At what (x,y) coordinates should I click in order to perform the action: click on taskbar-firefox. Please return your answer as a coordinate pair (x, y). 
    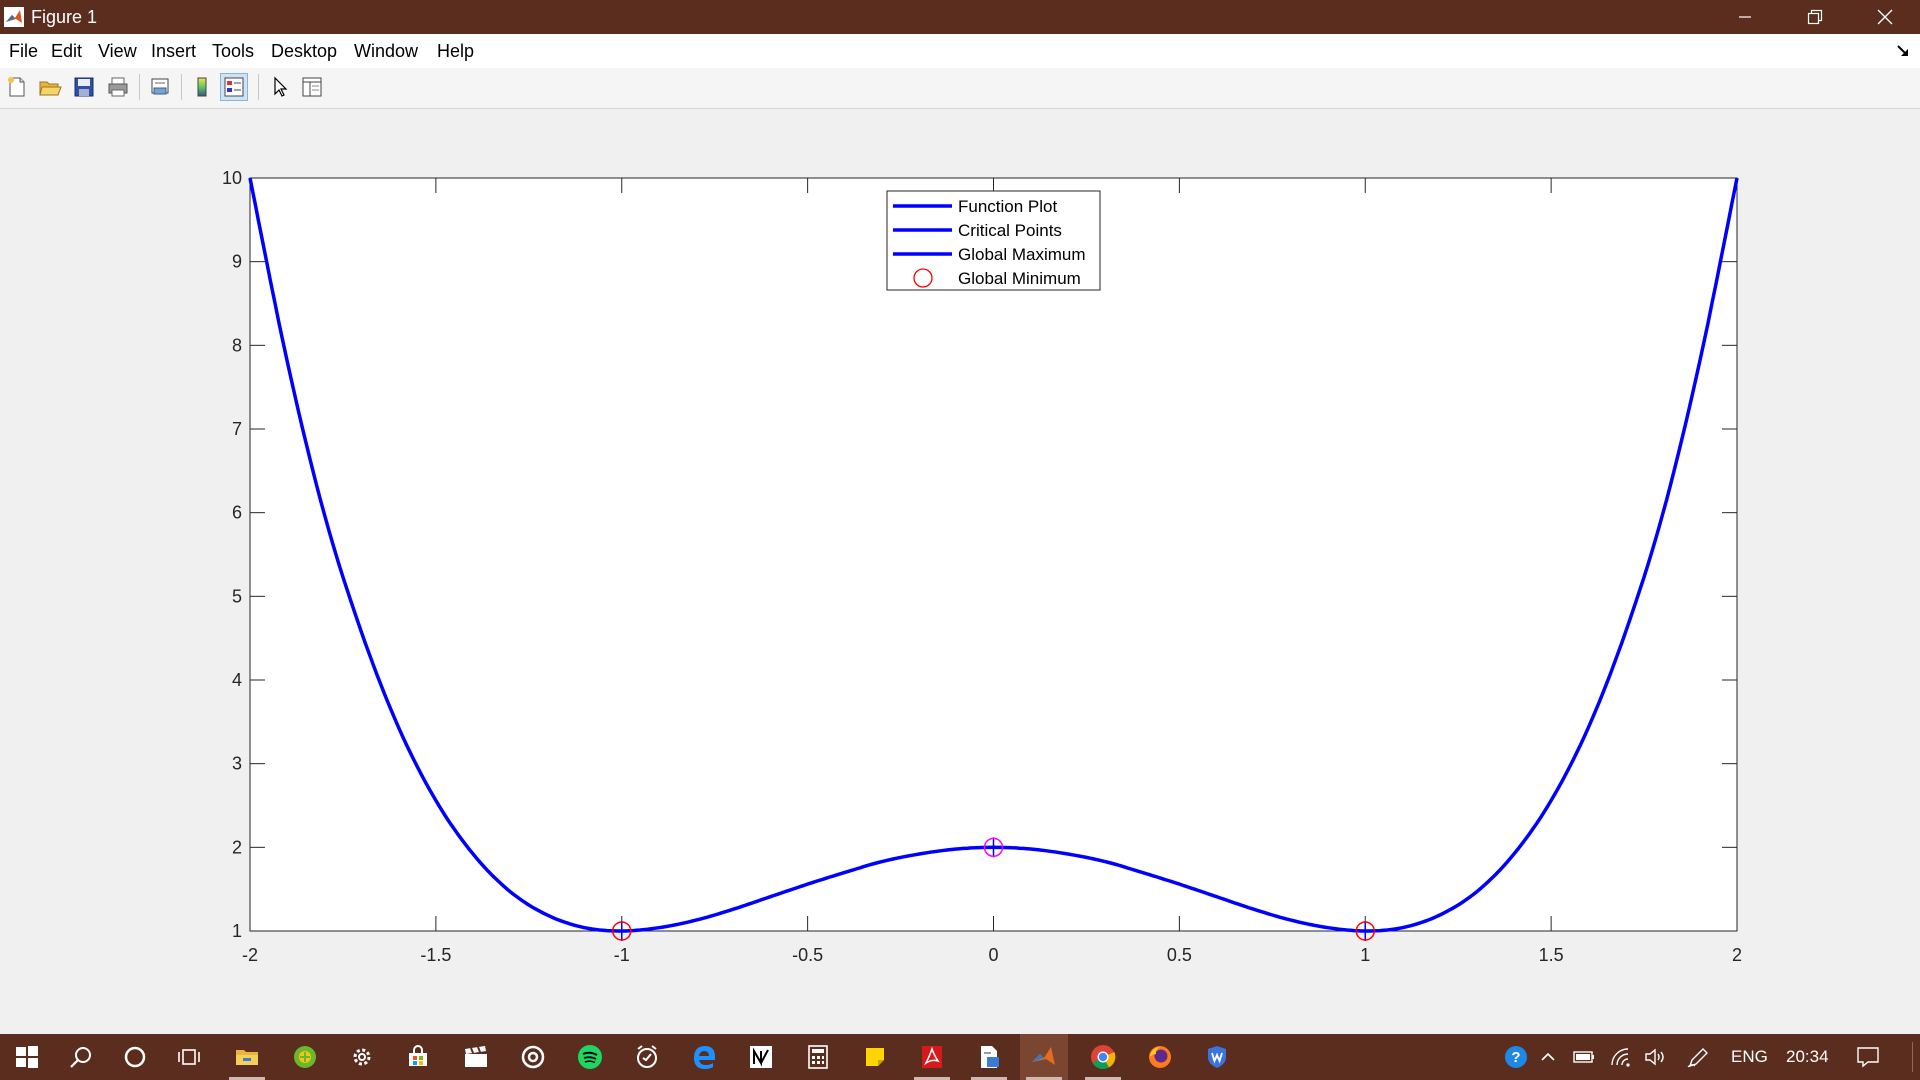
    Looking at the image, I should click on (1160, 1057).